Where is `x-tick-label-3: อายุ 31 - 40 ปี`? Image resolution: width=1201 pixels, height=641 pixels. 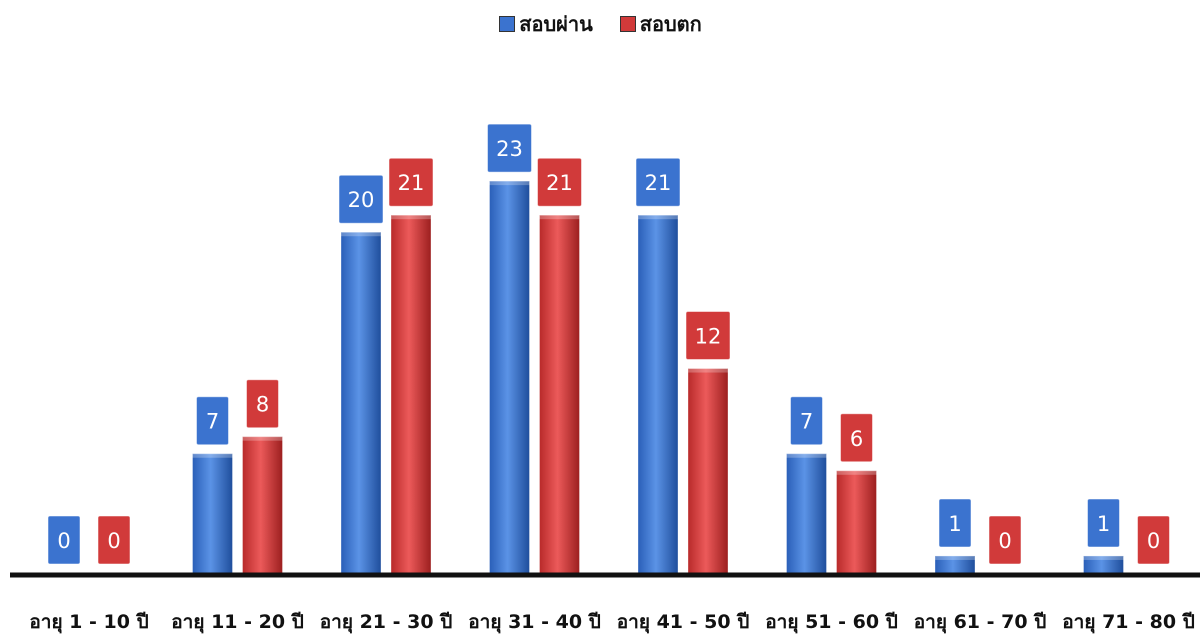 x-tick-label-3: อายุ 31 - 40 ปี is located at coordinates (534, 622).